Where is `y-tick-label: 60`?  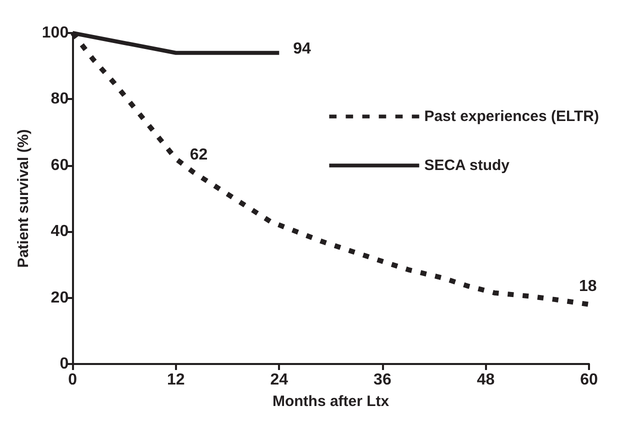
y-tick-label: 60 is located at coordinates (59, 165).